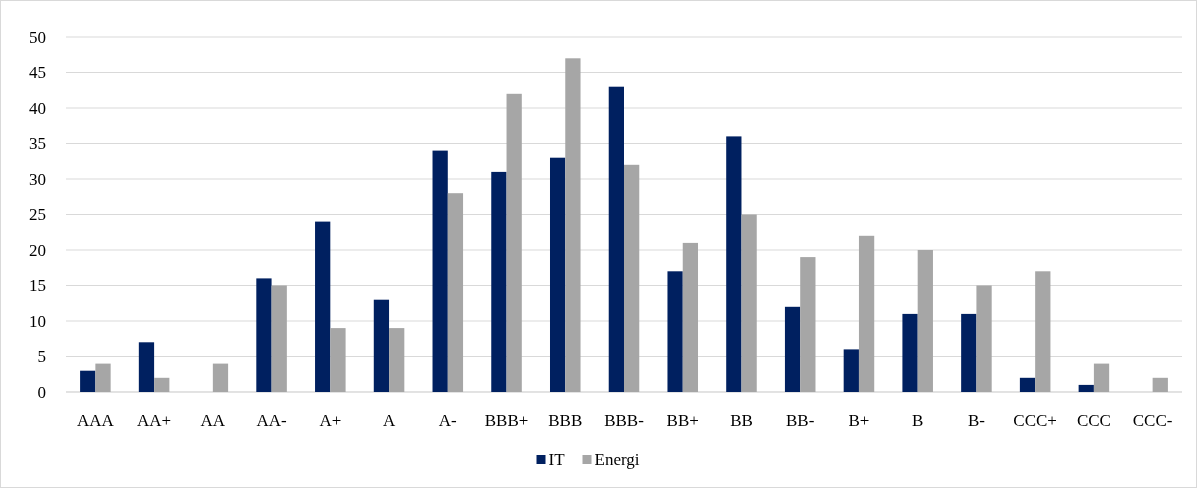 Image resolution: width=1197 pixels, height=488 pixels. Describe the element at coordinates (37, 179) in the screenshot. I see `y-tick-label: 30` at that location.